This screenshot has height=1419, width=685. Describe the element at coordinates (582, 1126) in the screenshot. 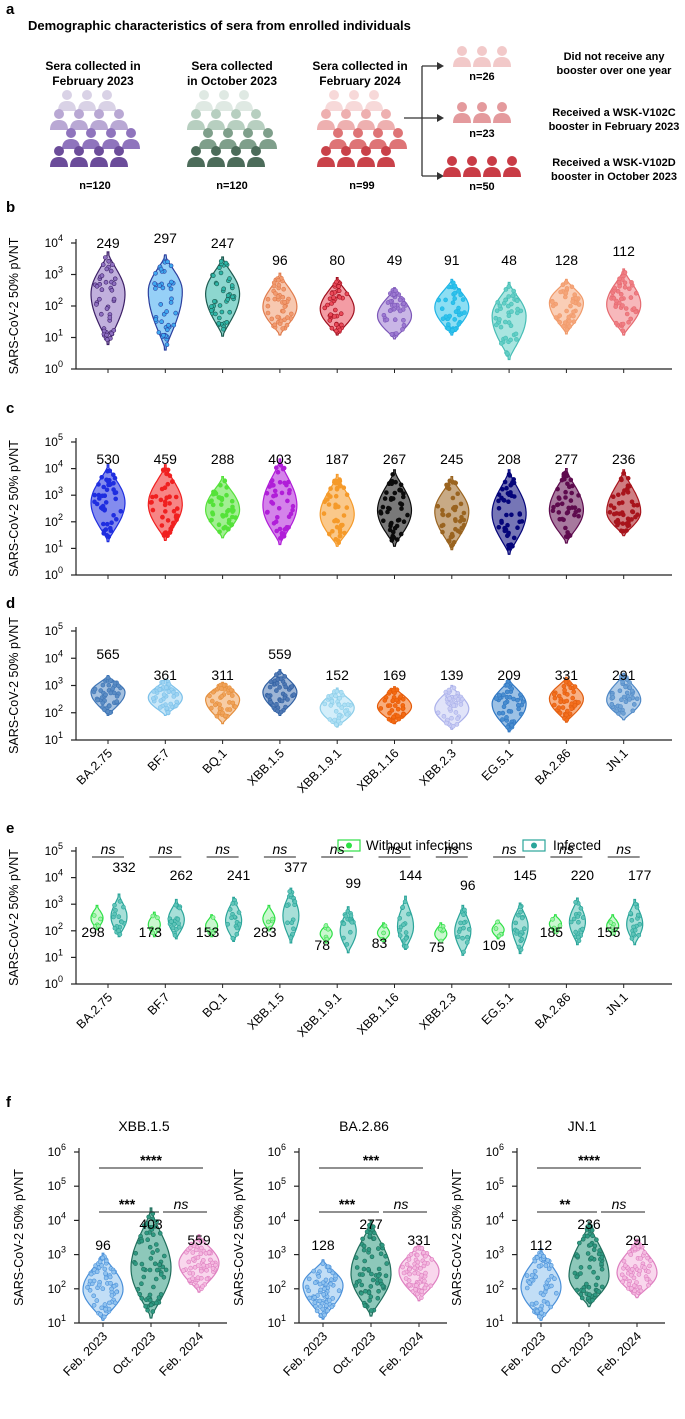

I see `subplot-title: JN.1` at that location.